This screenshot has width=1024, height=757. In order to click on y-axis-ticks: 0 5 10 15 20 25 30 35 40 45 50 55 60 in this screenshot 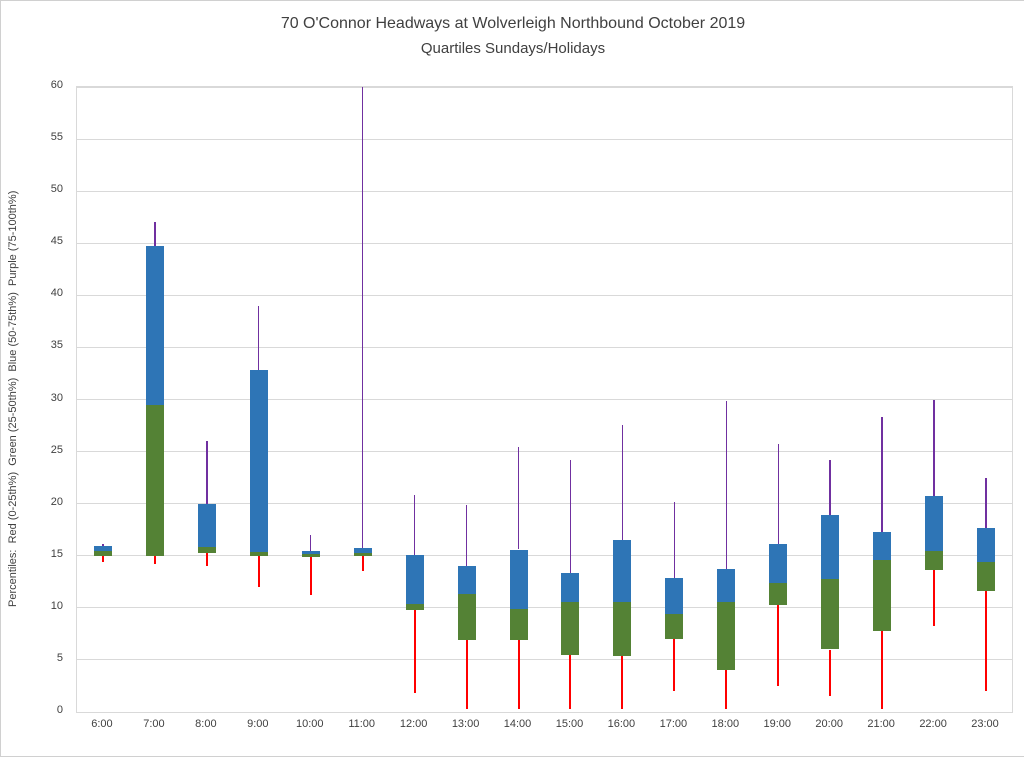, I will do `click(35, 397)`.